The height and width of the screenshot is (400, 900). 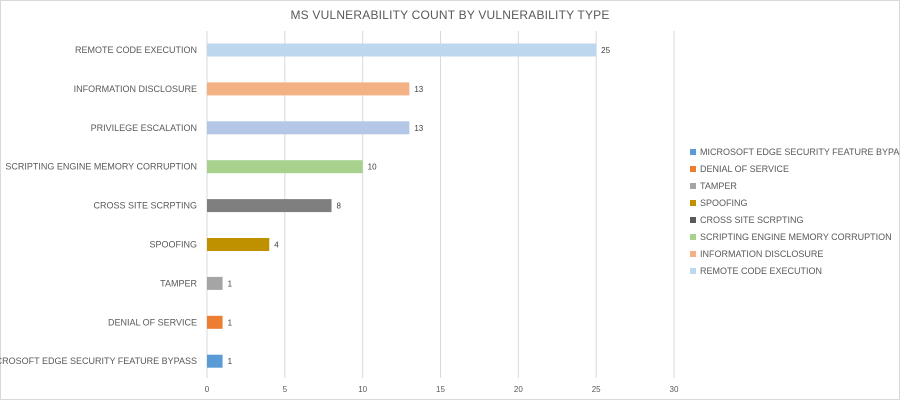 What do you see at coordinates (724, 202) in the screenshot?
I see `legend-label: SPOOFING` at bounding box center [724, 202].